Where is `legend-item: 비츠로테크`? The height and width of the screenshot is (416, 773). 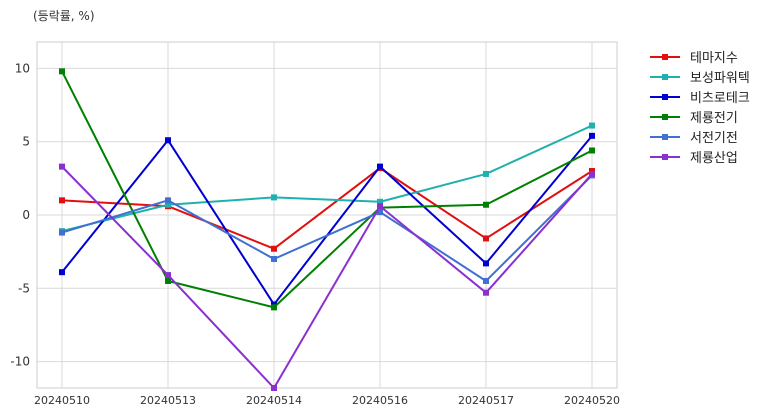 legend-item: 비츠로테크 is located at coordinates (700, 98).